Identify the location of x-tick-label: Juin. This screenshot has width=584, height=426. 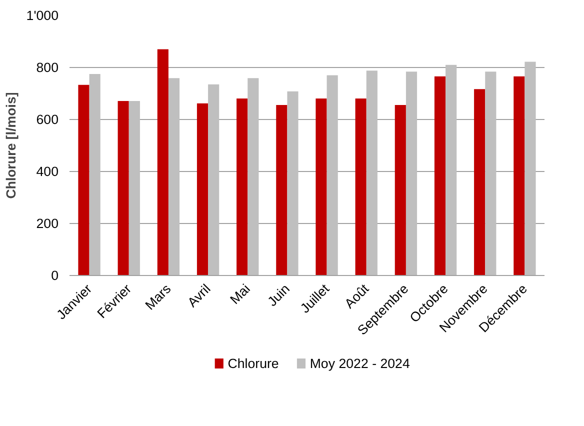
(278, 295).